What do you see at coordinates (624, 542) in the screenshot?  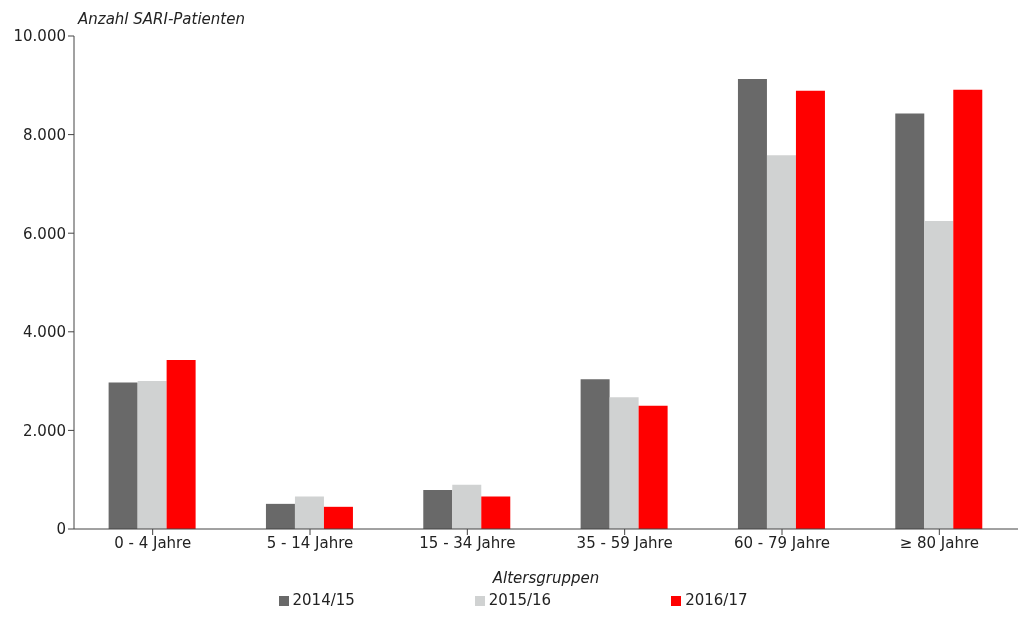 I see `x-tick-label: 35 - 59 Jahre` at bounding box center [624, 542].